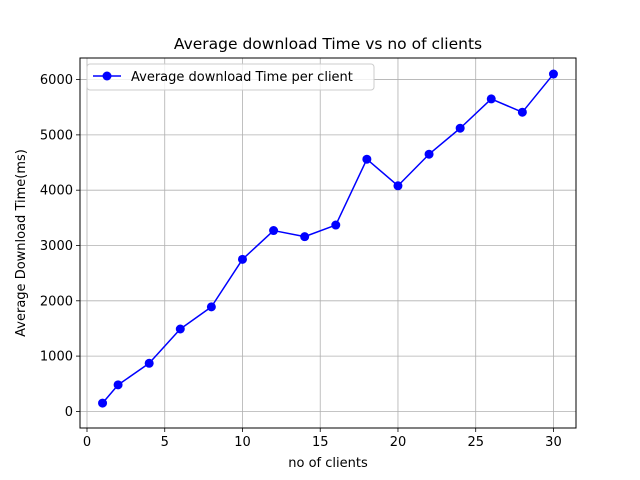  I want to click on x-tick-label: 10, so click(242, 442).